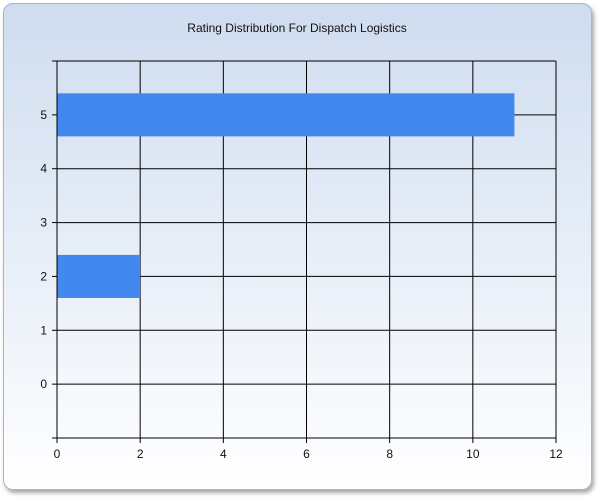 The height and width of the screenshot is (500, 600). What do you see at coordinates (556, 454) in the screenshot?
I see `x-tick-label: 12` at bounding box center [556, 454].